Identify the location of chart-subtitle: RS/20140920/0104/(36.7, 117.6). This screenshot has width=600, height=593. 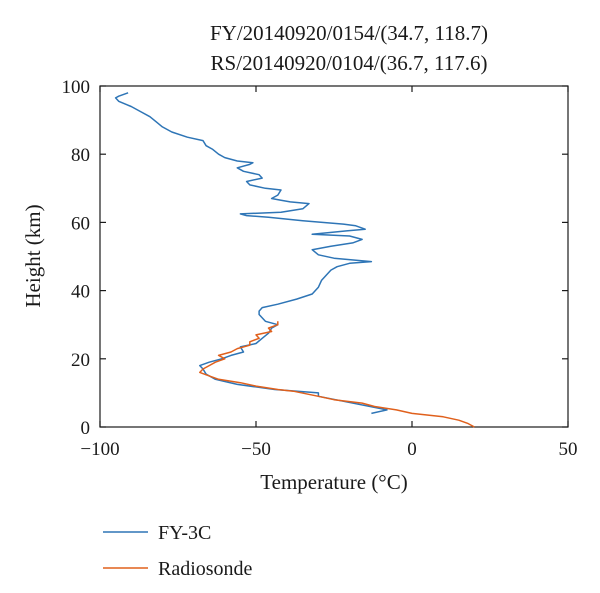
(349, 63).